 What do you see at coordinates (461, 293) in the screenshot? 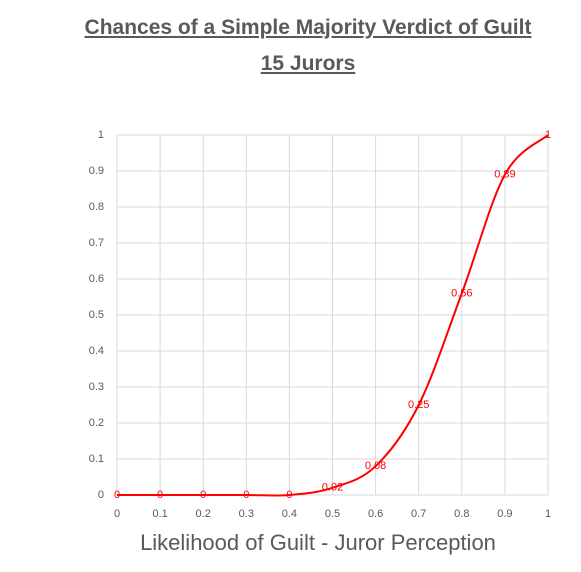
I see `data-label: 0.56` at bounding box center [461, 293].